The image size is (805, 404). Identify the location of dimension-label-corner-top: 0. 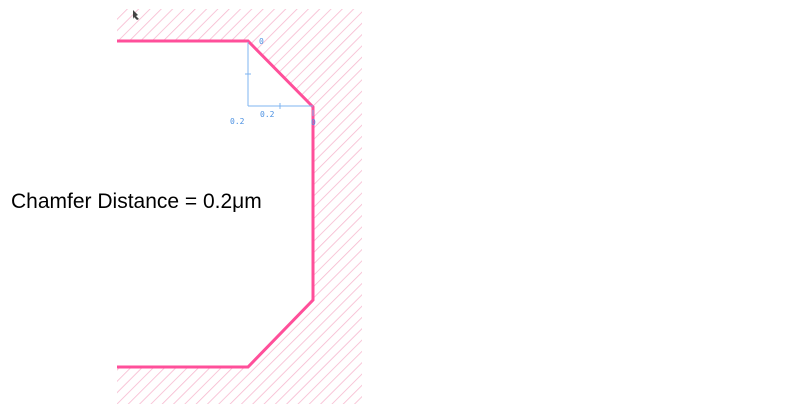
(261, 41).